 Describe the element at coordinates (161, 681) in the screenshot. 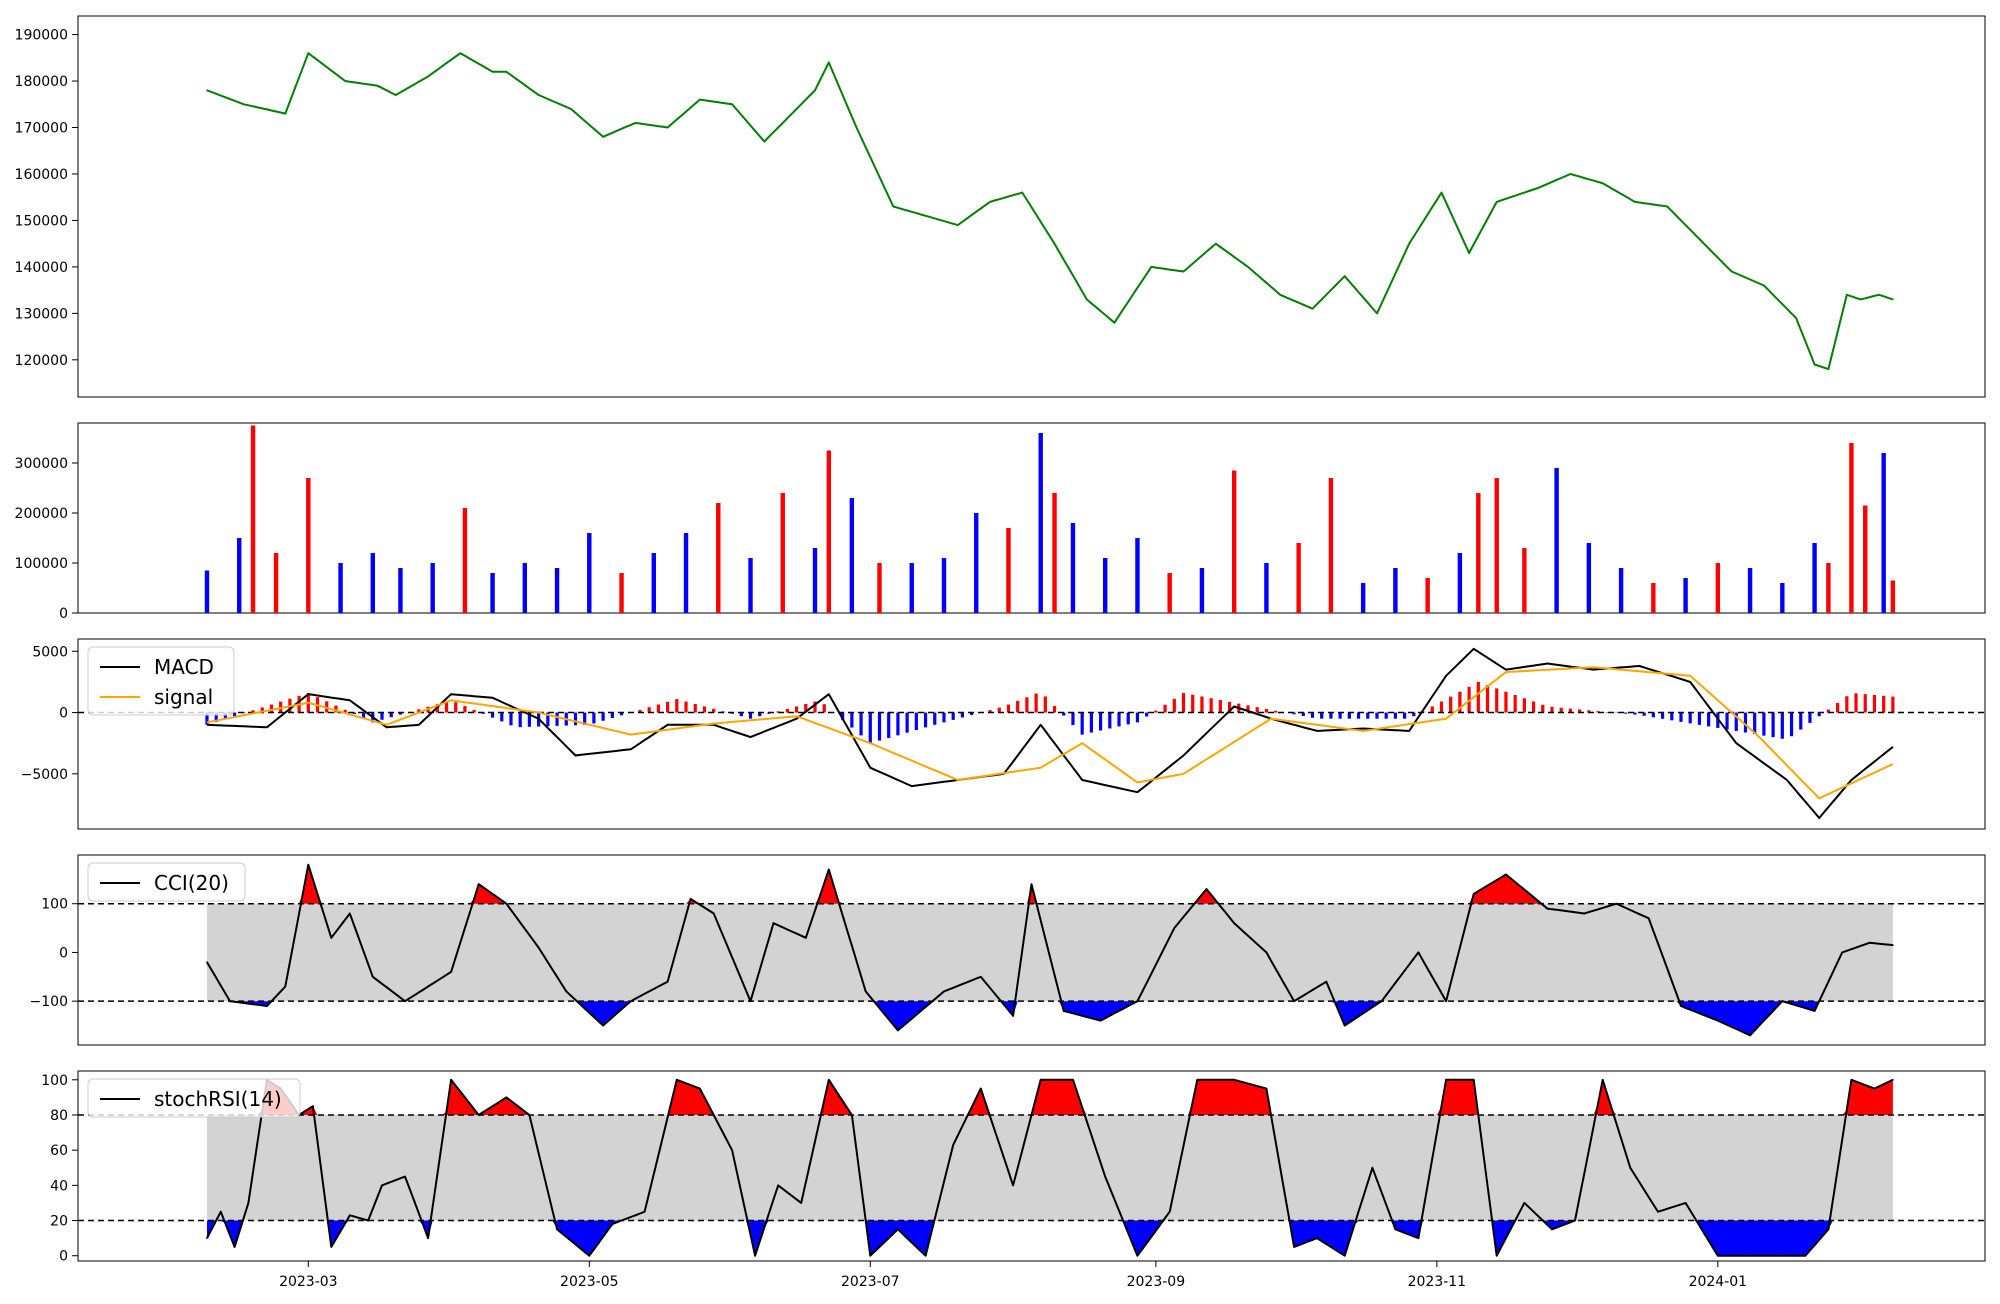

I see `legend: MACD signal` at that location.